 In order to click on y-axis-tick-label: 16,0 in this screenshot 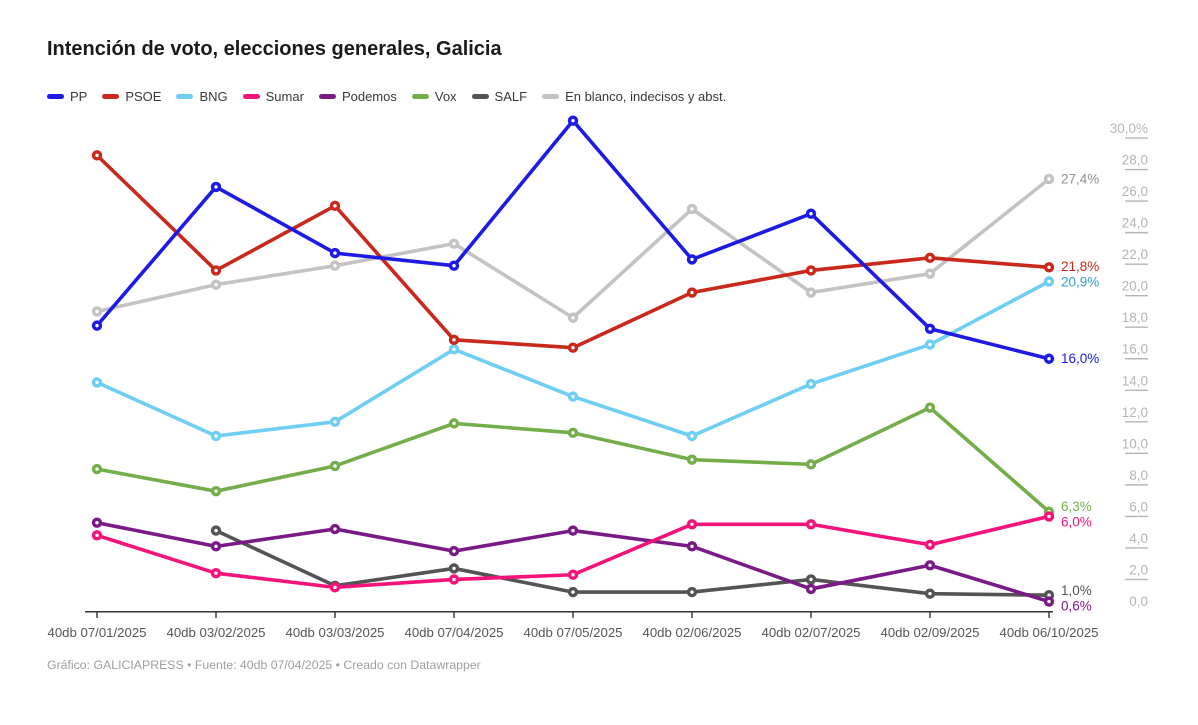, I will do `click(1135, 349)`.